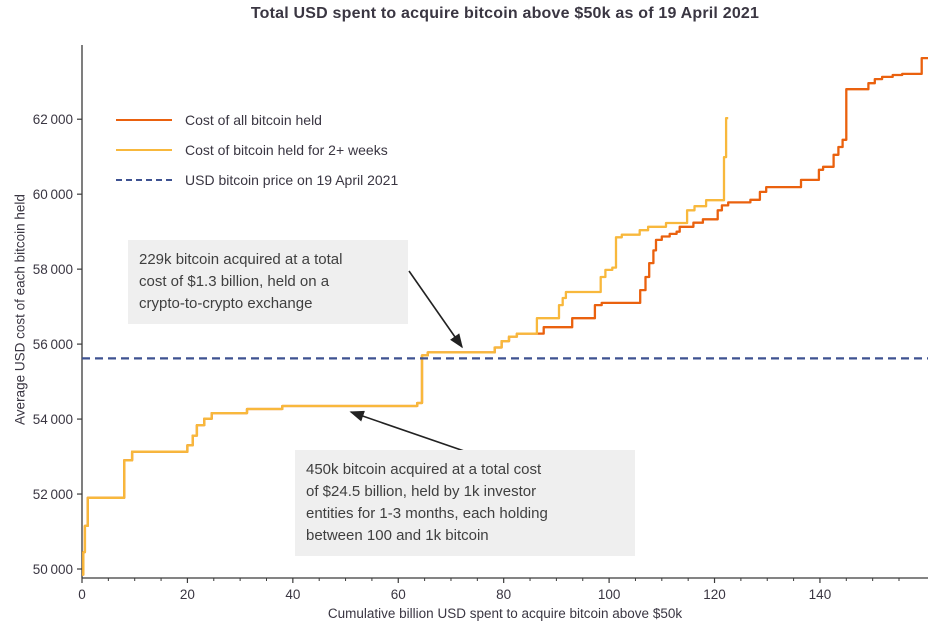 The height and width of the screenshot is (628, 928). Describe the element at coordinates (241, 259) in the screenshot. I see `annotation-line: 229k bitcoin acquired at a total` at that location.